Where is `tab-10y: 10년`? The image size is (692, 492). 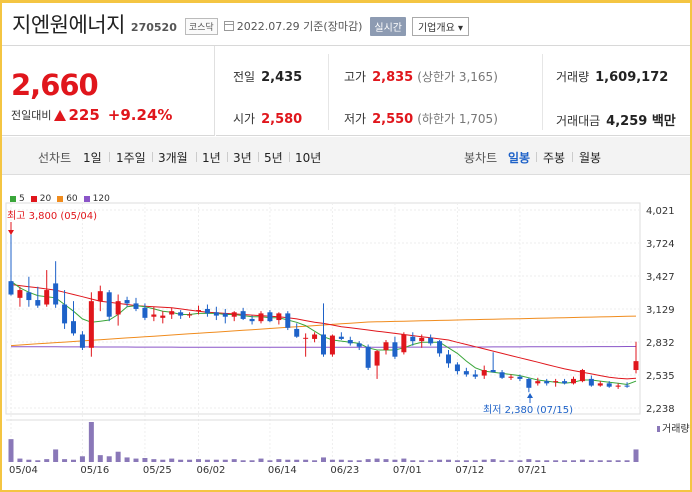
tab-10y: 10년 is located at coordinates (308, 158).